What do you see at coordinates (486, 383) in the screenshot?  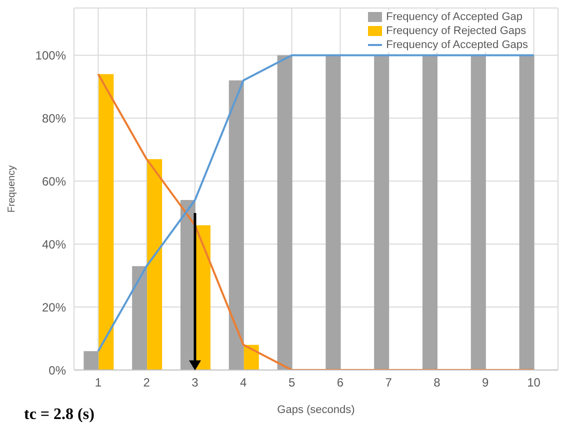 I see `x-tick-label: 9` at bounding box center [486, 383].